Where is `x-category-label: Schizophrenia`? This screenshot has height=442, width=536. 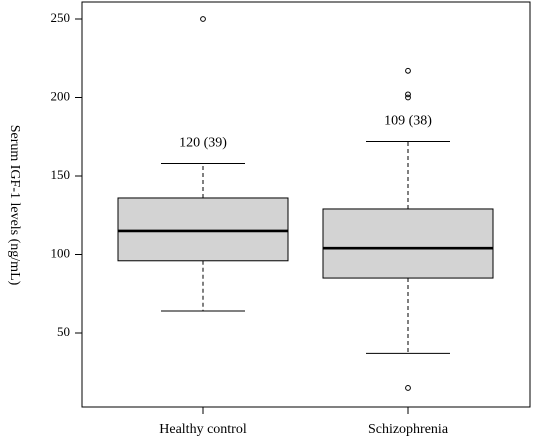 x-category-label: Schizophrenia is located at coordinates (408, 429).